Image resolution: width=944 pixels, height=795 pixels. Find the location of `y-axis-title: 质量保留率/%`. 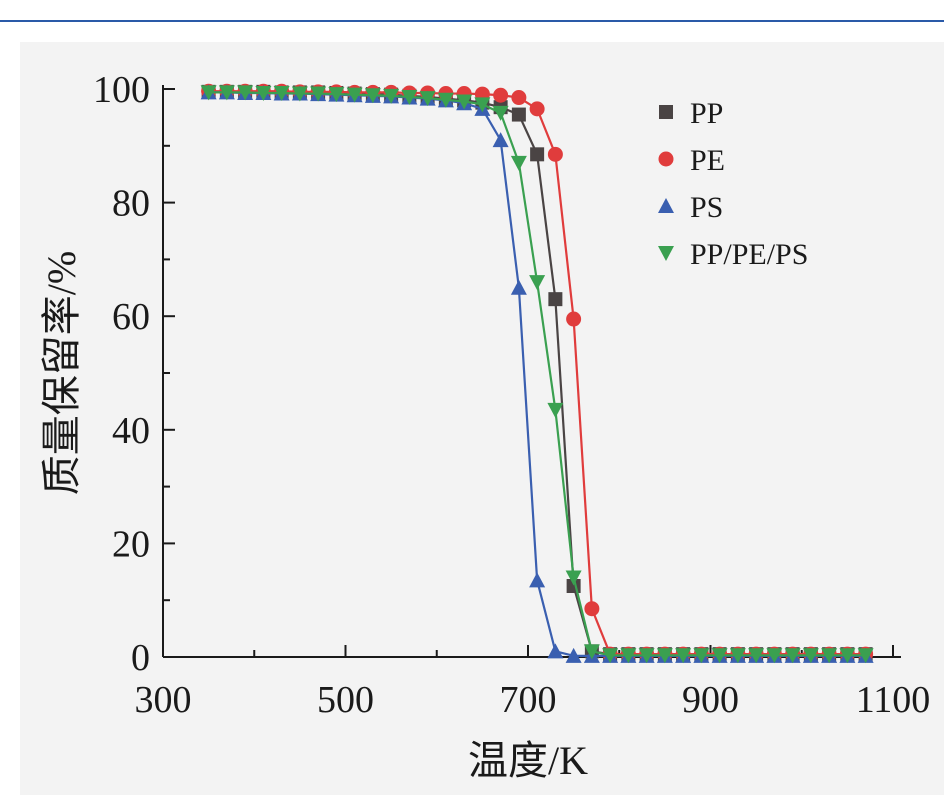

y-axis-title: 质量保留率/% is located at coordinates (61, 373).